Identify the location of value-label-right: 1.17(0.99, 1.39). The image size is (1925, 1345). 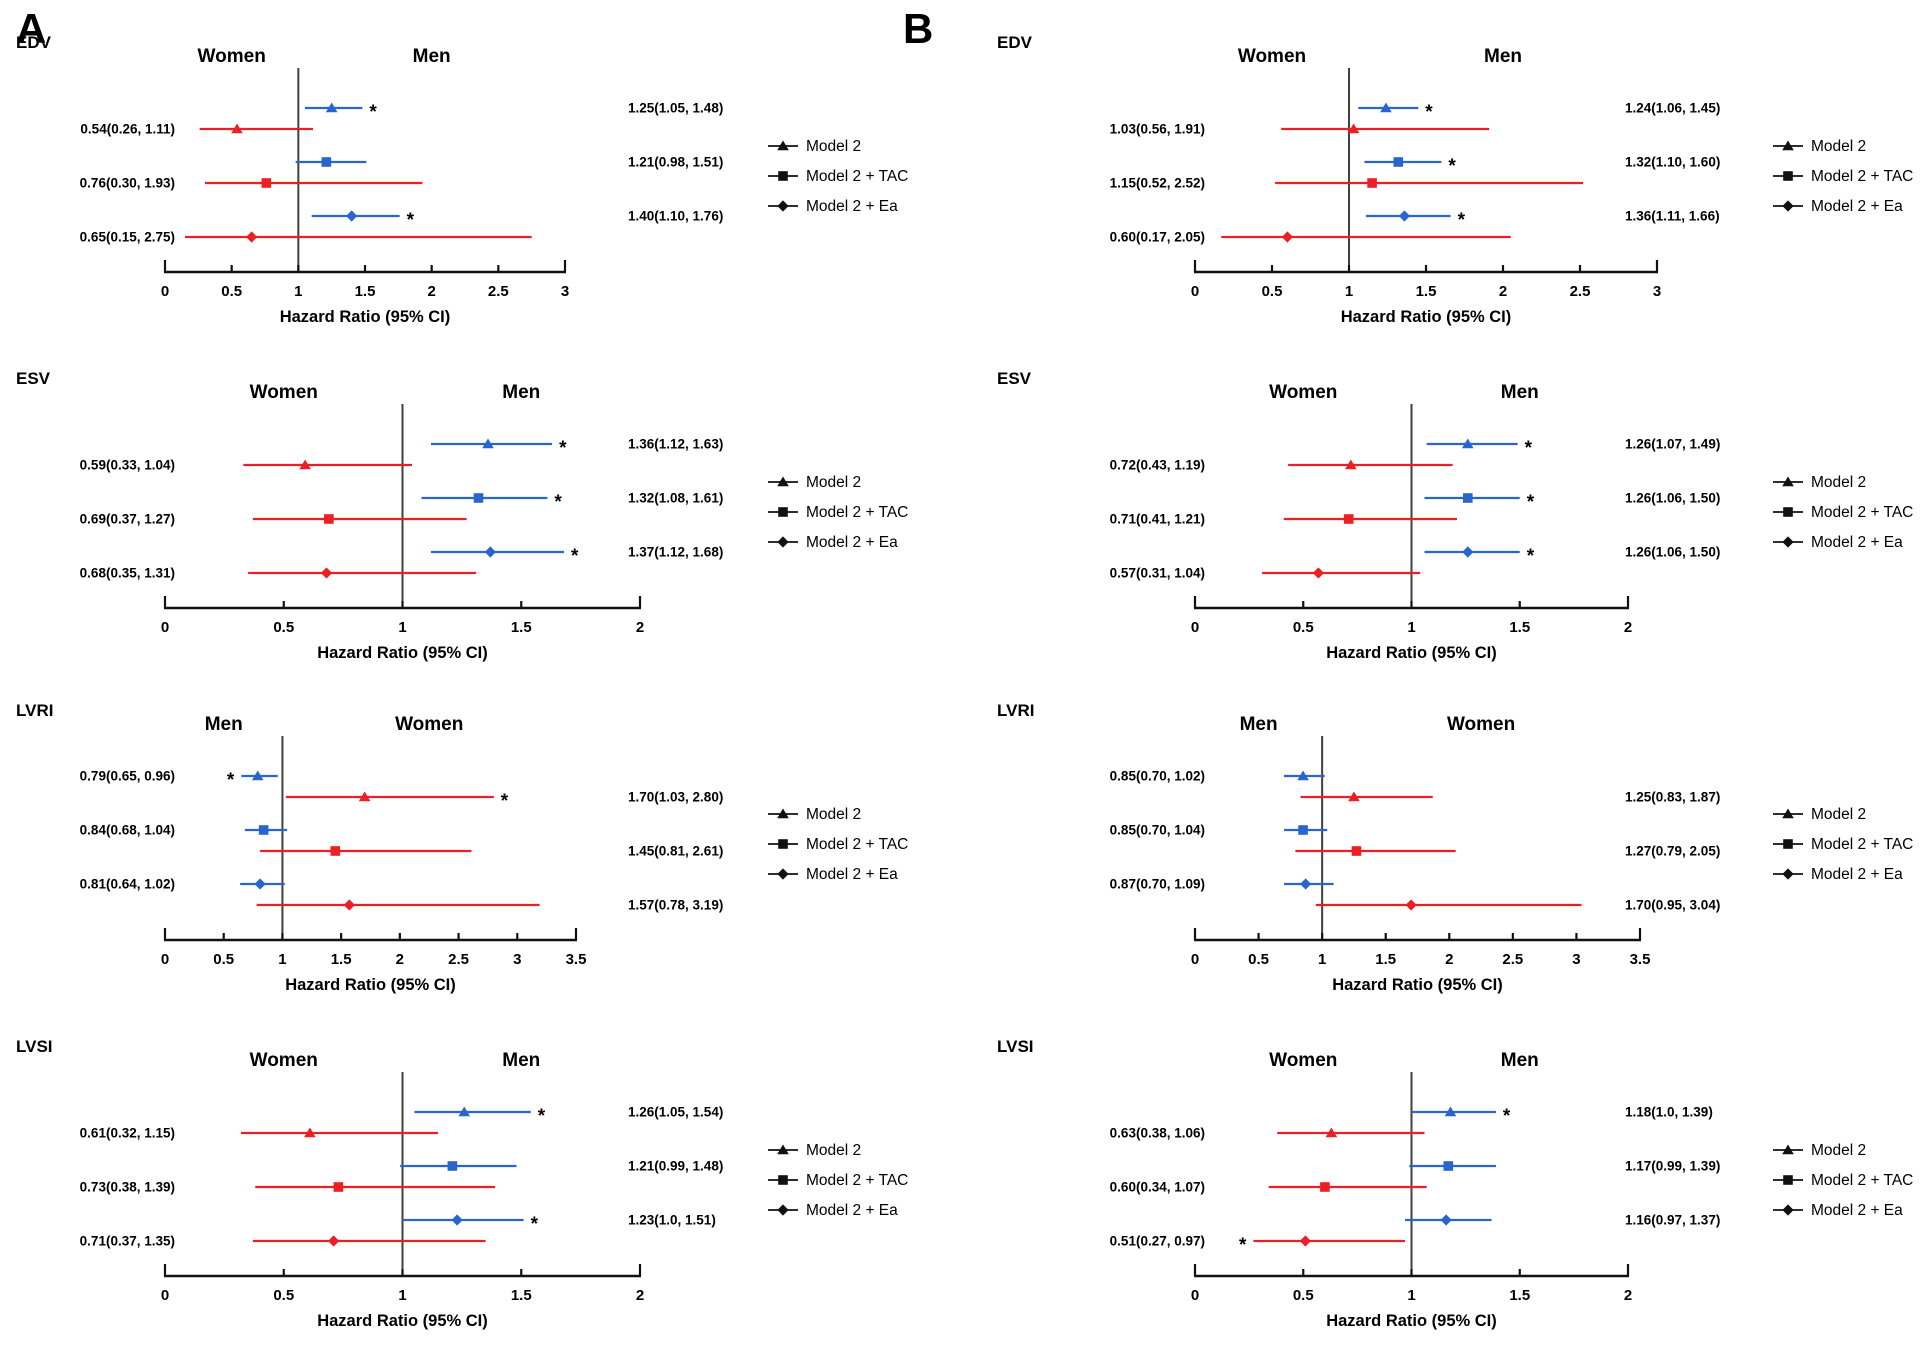
(1672, 1166).